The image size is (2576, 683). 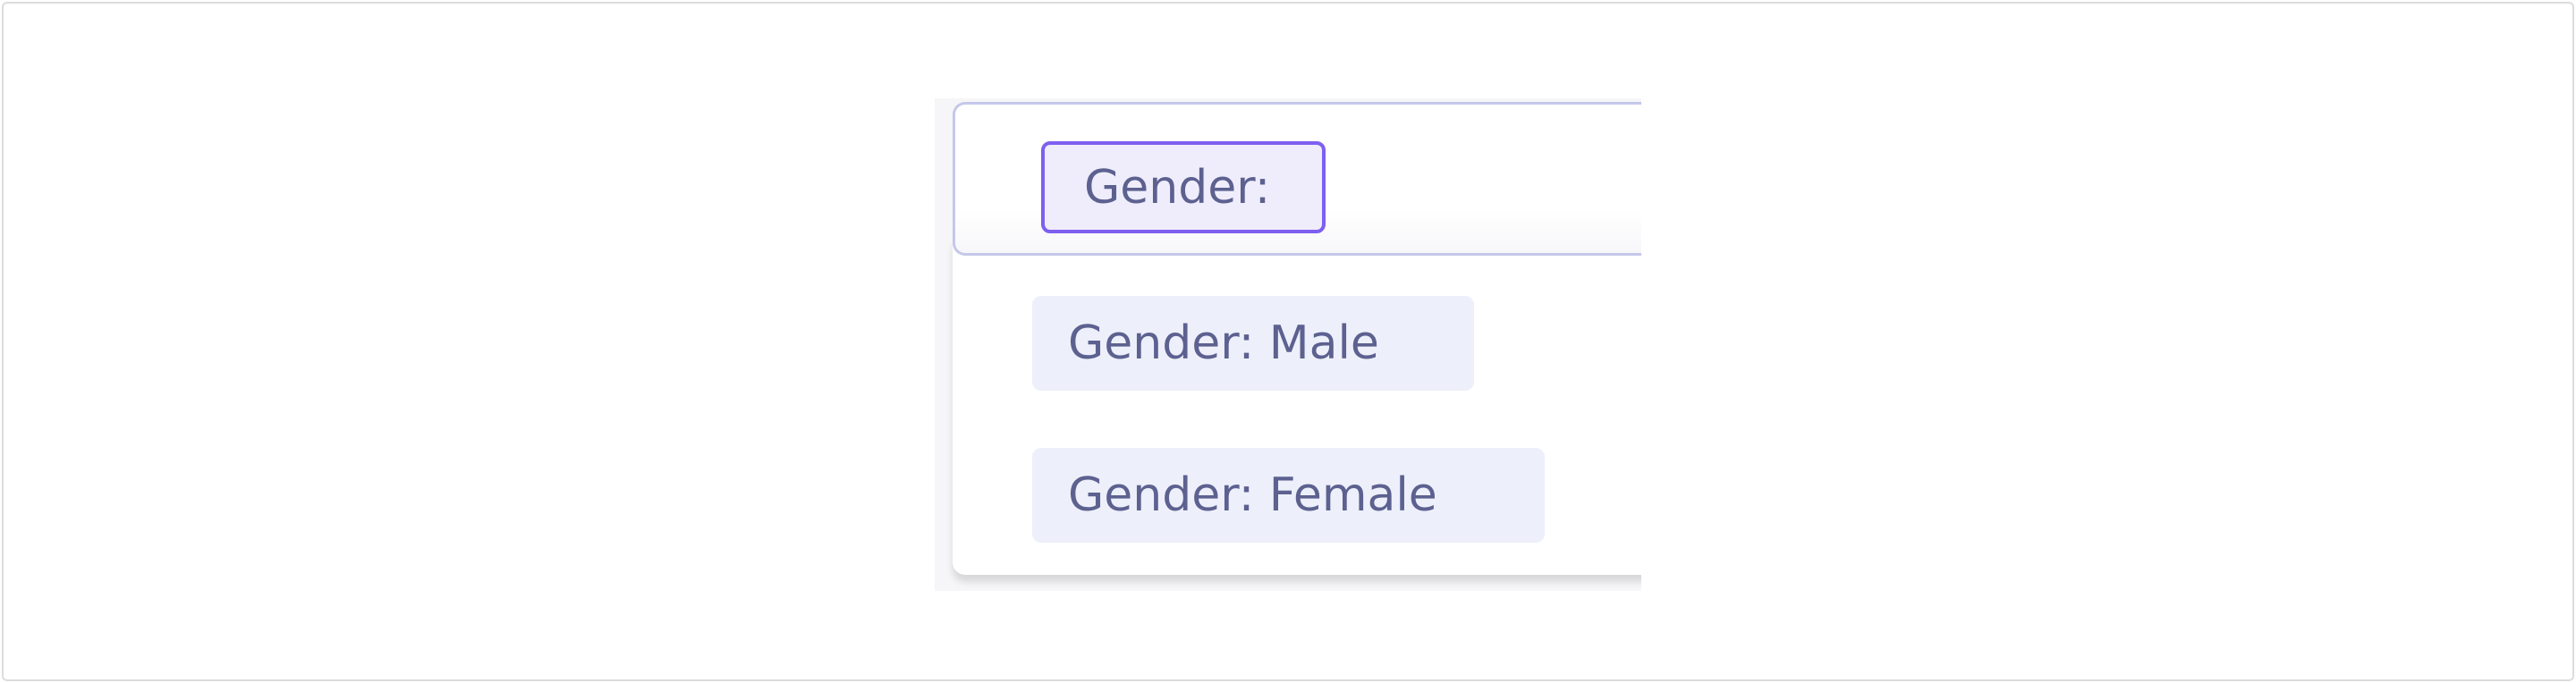 I want to click on filter-input: Gender:, so click(x=1297, y=179).